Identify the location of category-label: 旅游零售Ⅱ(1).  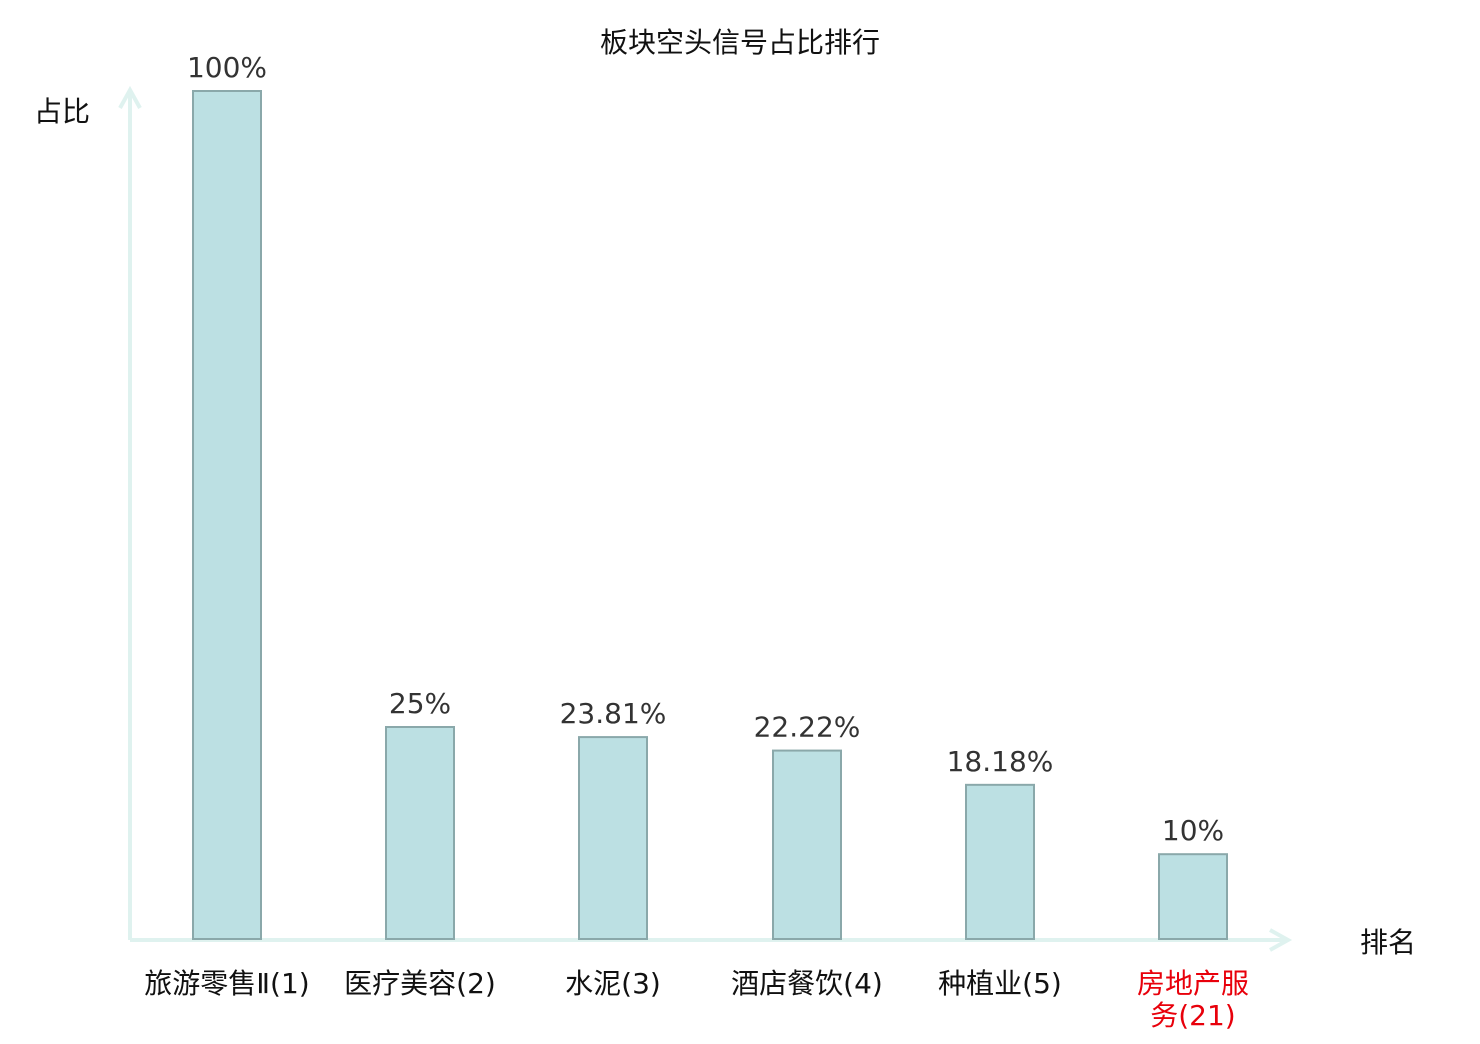
(226, 983).